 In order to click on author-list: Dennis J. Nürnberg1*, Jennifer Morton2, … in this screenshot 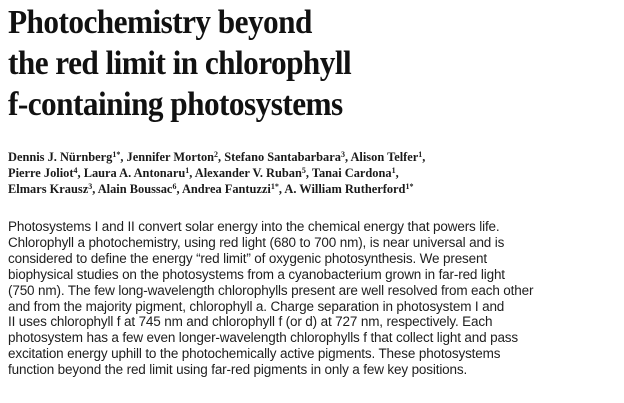, I will do `click(313, 173)`.